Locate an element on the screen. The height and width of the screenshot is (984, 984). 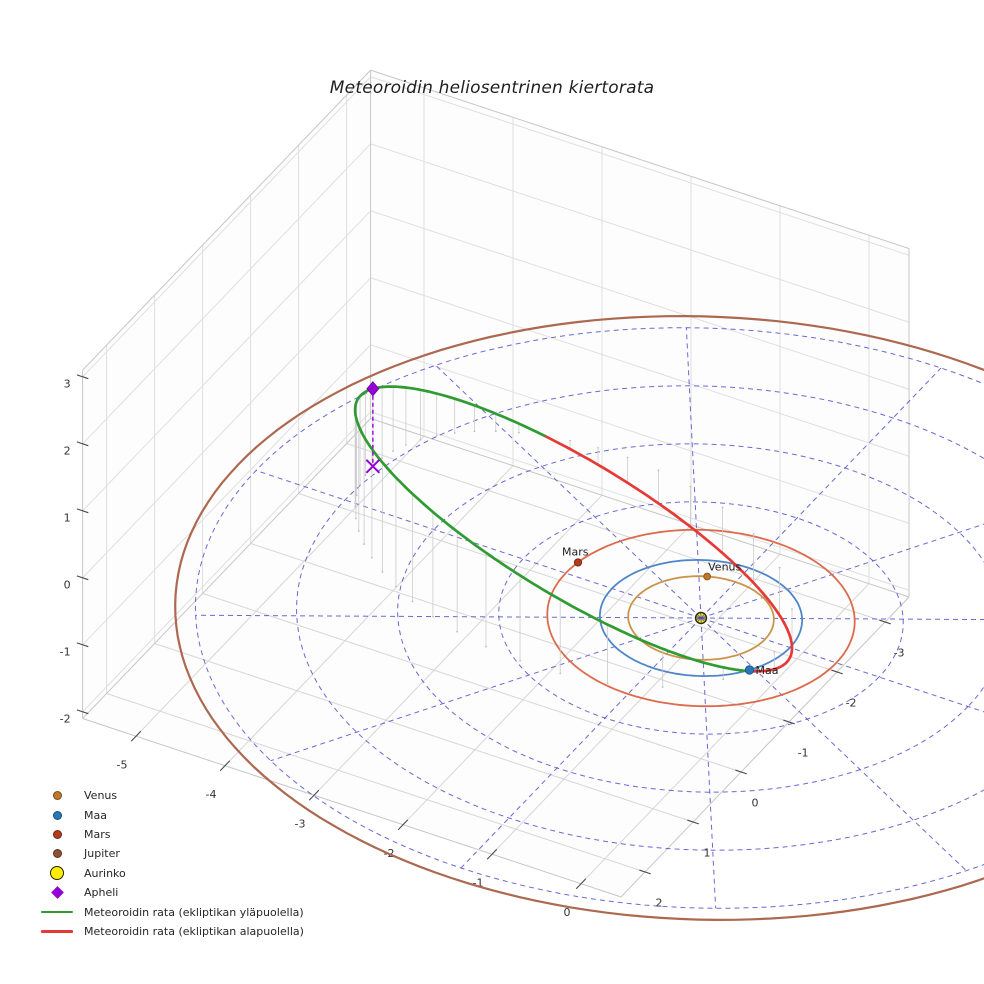
x-tick-label: -5 is located at coordinates (122, 765).